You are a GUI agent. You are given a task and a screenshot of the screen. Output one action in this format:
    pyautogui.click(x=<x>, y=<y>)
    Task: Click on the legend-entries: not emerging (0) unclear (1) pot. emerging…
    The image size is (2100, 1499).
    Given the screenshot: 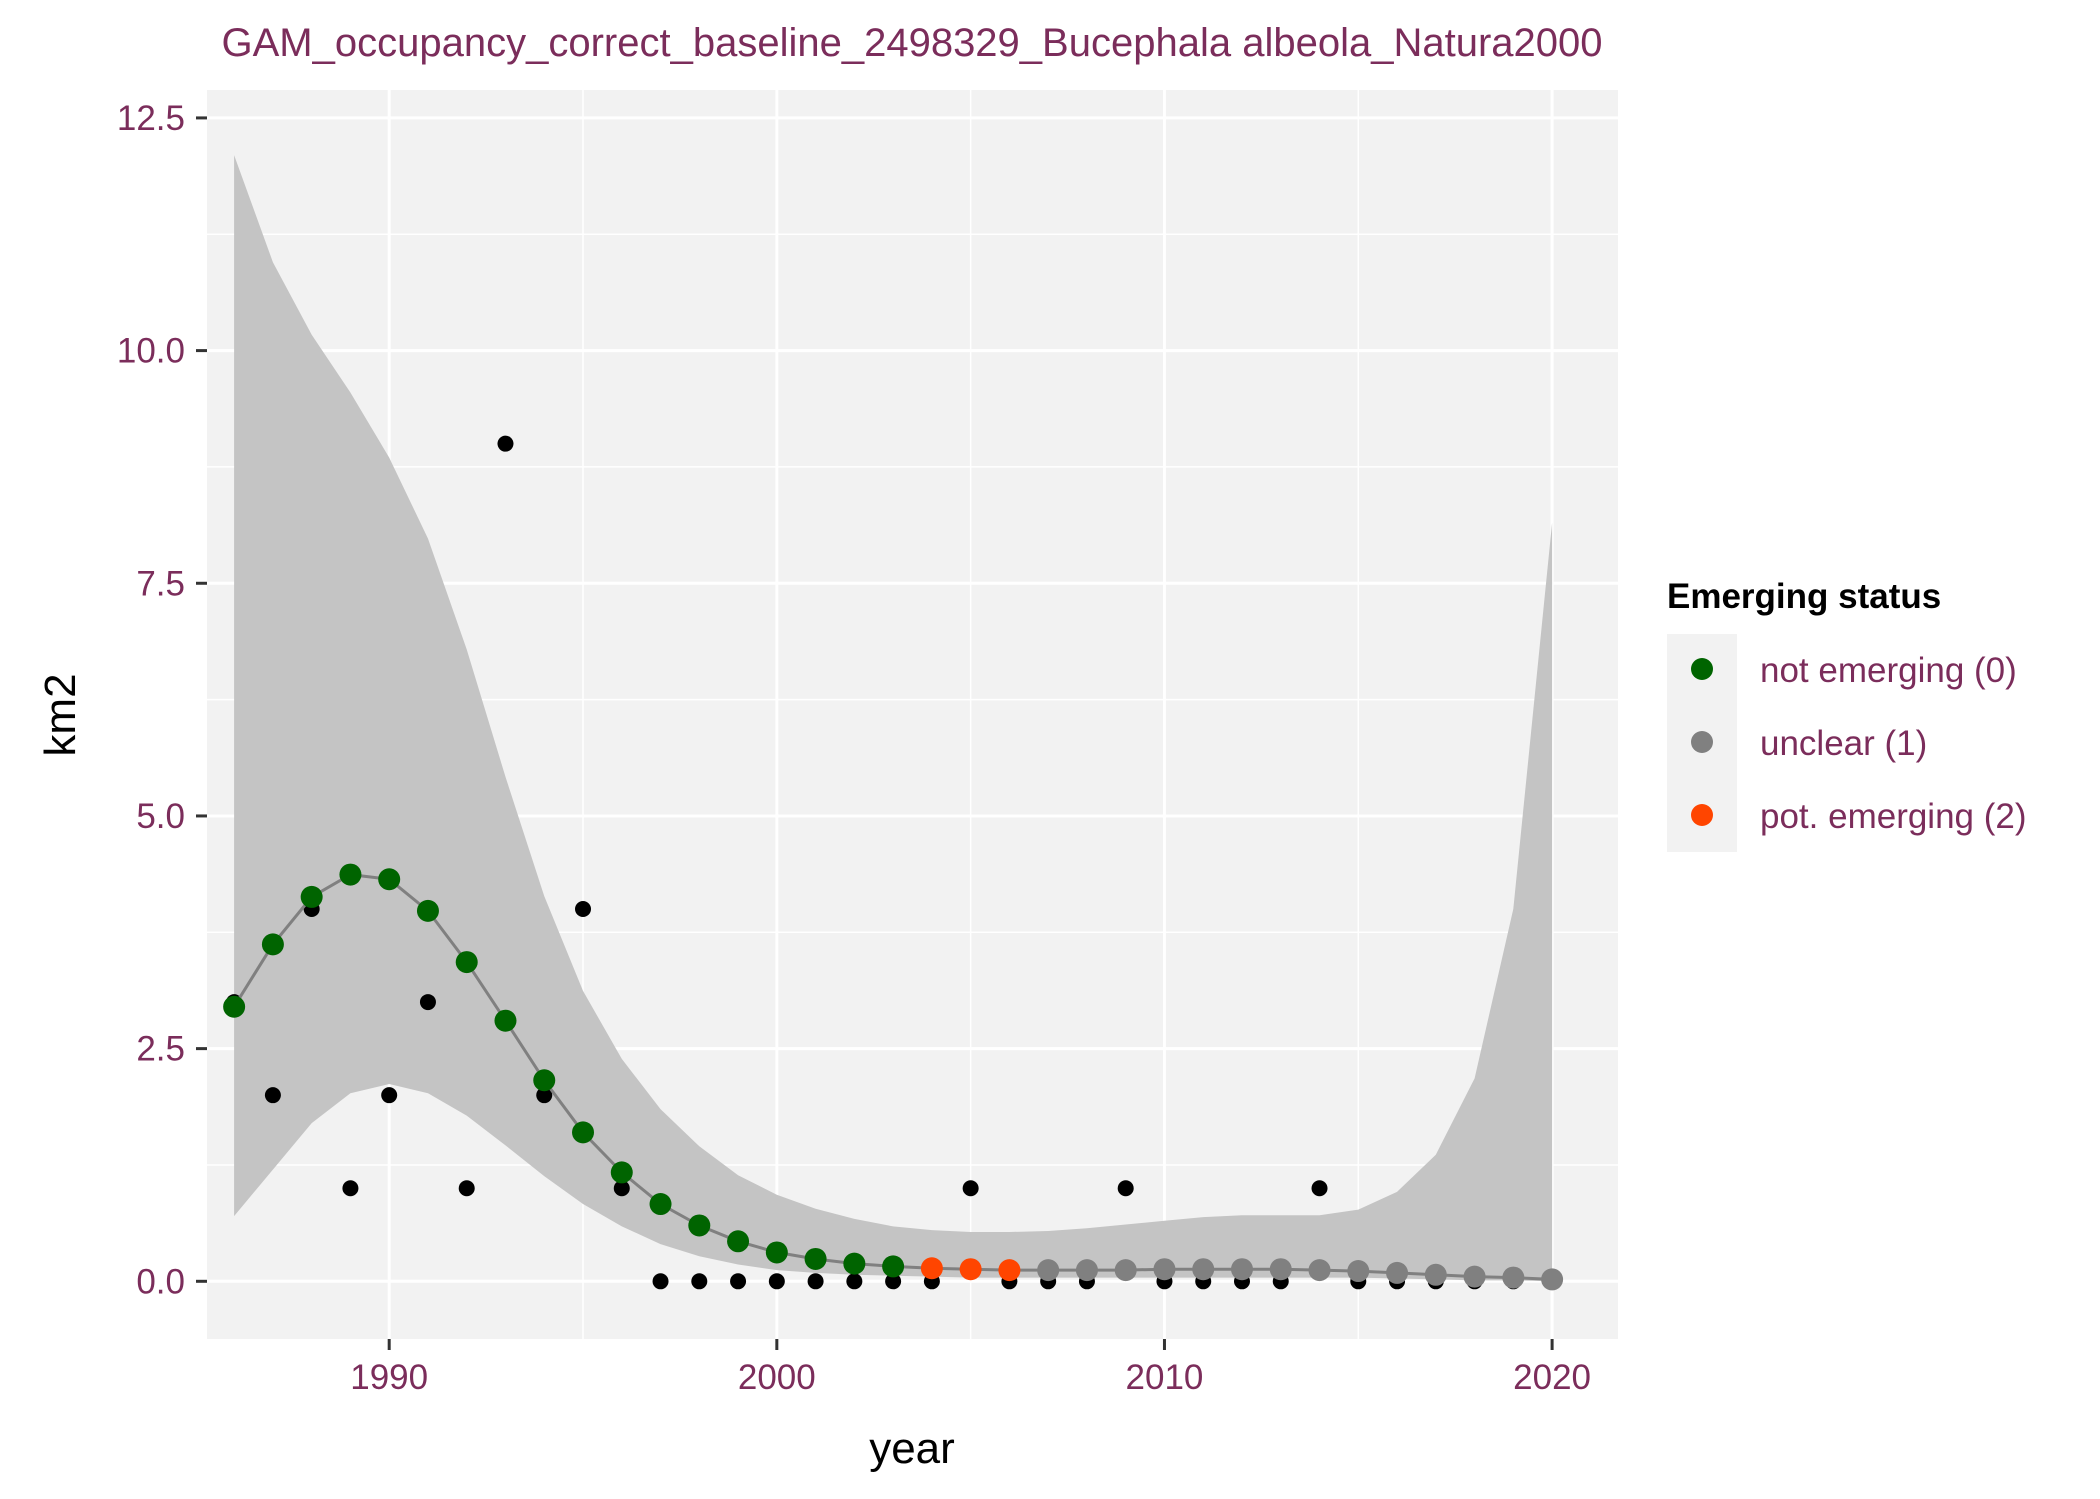 What is the action you would take?
    pyautogui.click(x=1859, y=743)
    